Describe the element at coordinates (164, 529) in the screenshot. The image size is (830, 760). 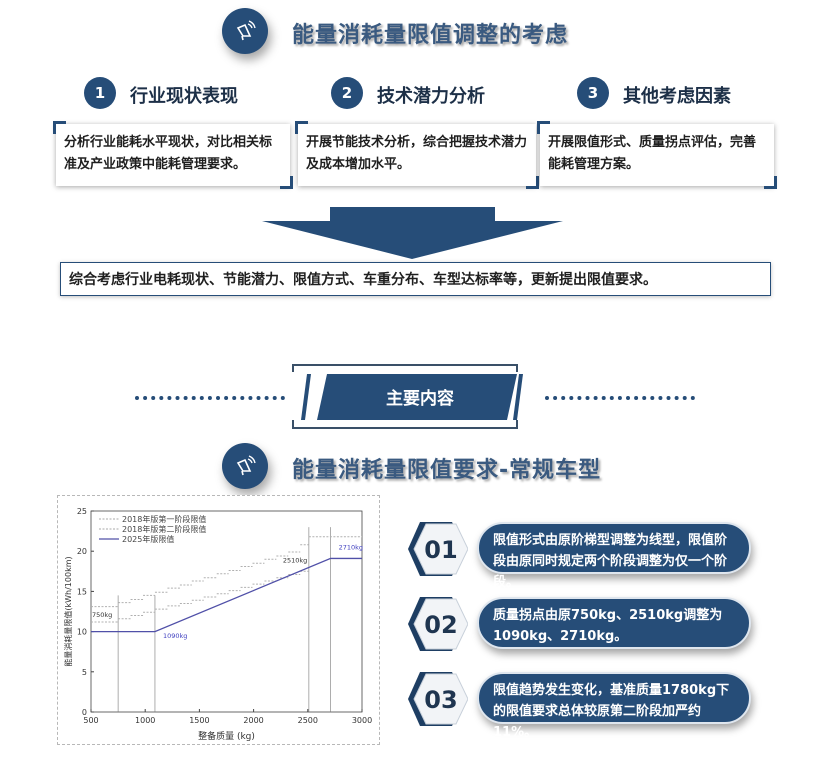
I see `legend-label: 2018年版第二阶段限值` at that location.